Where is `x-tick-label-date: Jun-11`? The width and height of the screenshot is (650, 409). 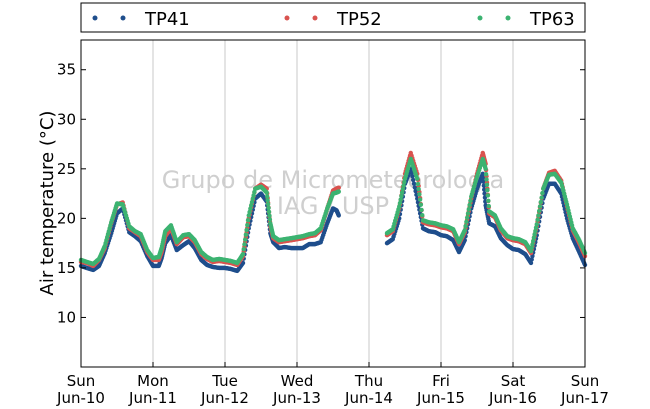 x-tick-label-date: Jun-11 is located at coordinates (152, 398).